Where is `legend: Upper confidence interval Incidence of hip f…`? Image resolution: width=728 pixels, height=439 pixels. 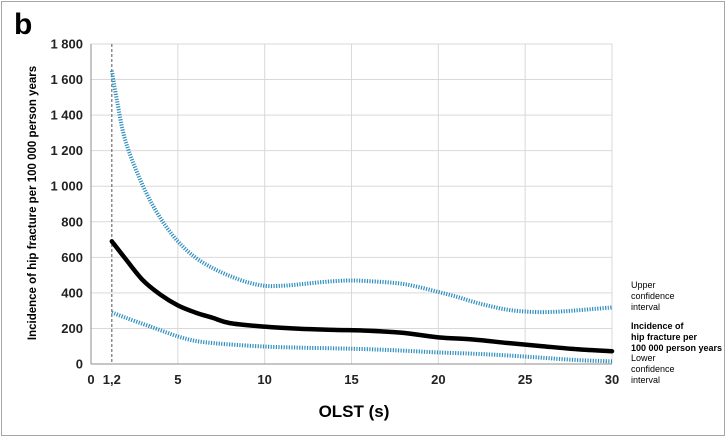 legend: Upper confidence interval Incidence of hip f… is located at coordinates (676, 332).